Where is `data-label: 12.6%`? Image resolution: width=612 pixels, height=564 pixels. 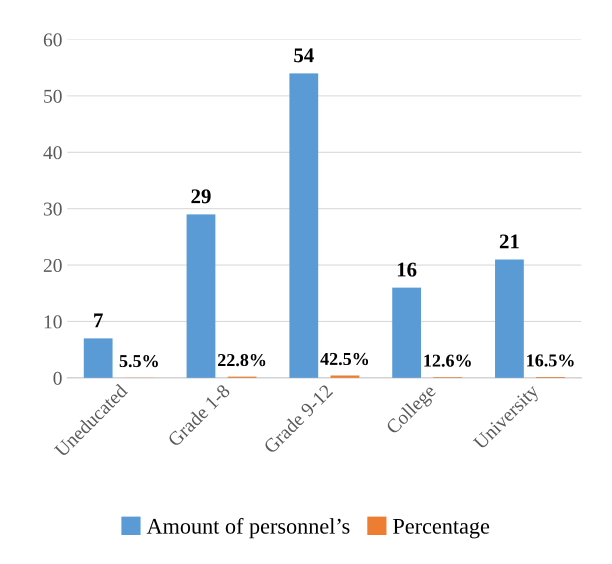 data-label: 12.6% is located at coordinates (447, 360).